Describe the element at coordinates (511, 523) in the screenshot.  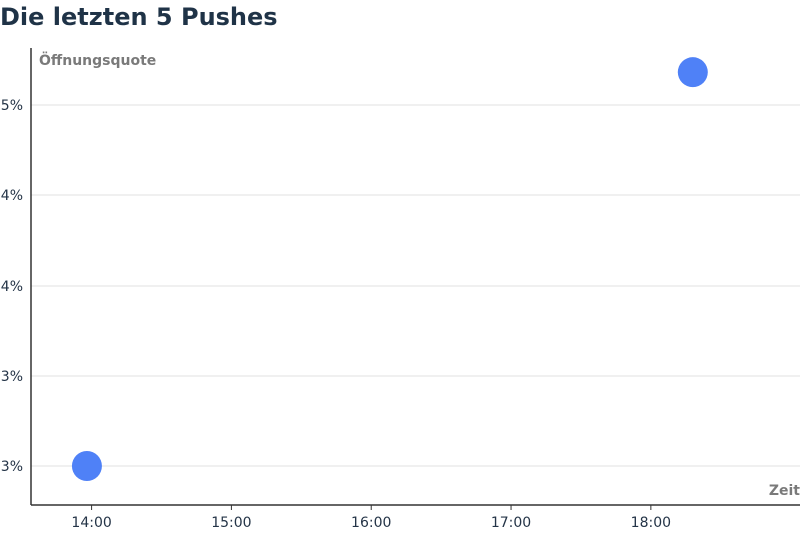
I see `x-tick-label: 17:00` at that location.